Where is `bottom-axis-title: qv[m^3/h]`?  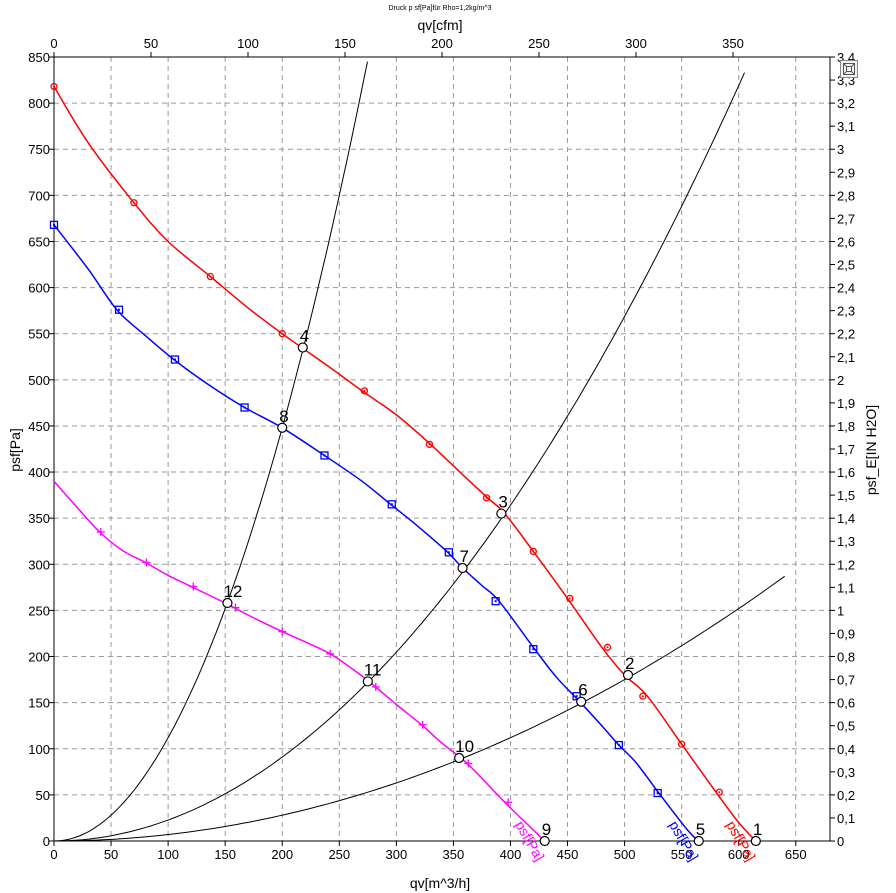 bottom-axis-title: qv[m^3/h] is located at coordinates (440, 883).